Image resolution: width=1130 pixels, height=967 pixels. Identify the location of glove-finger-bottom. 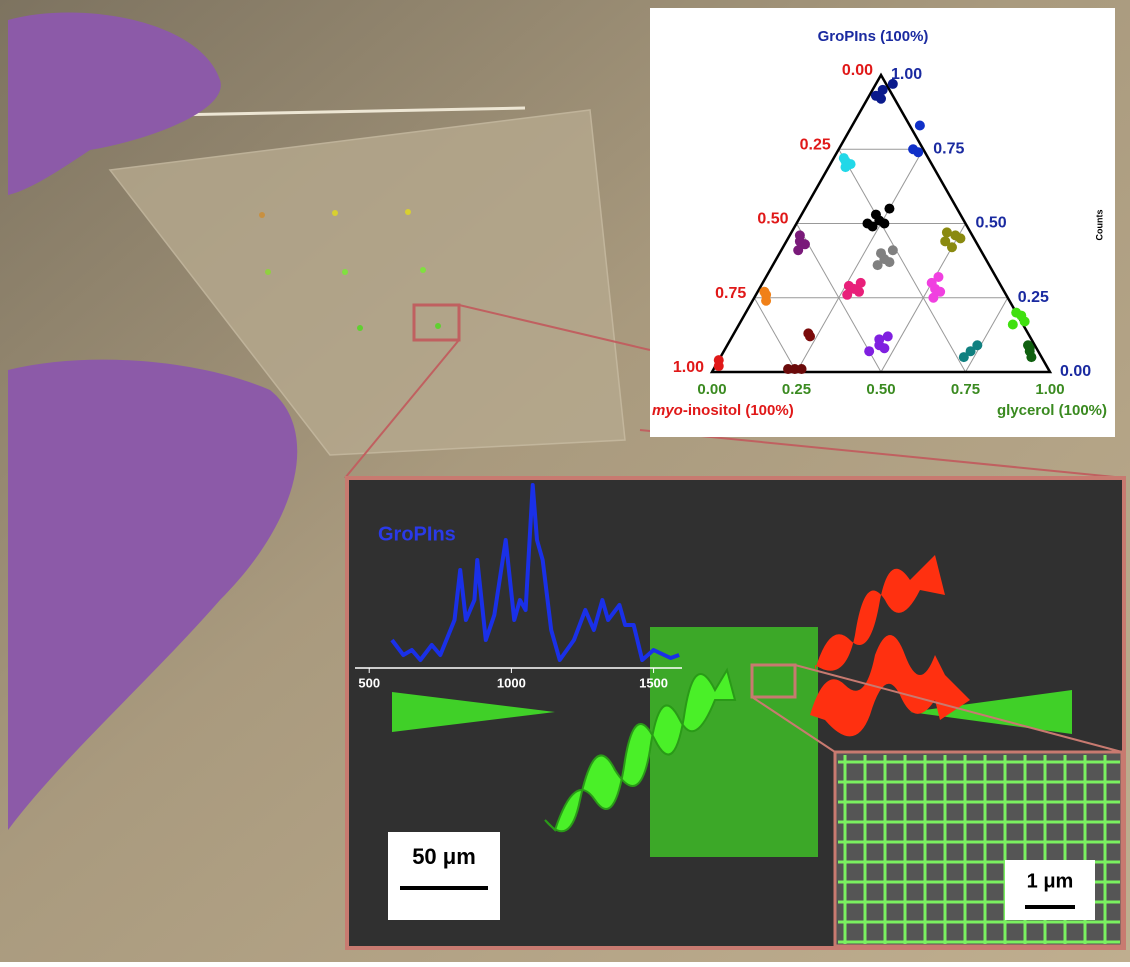
(153, 594).